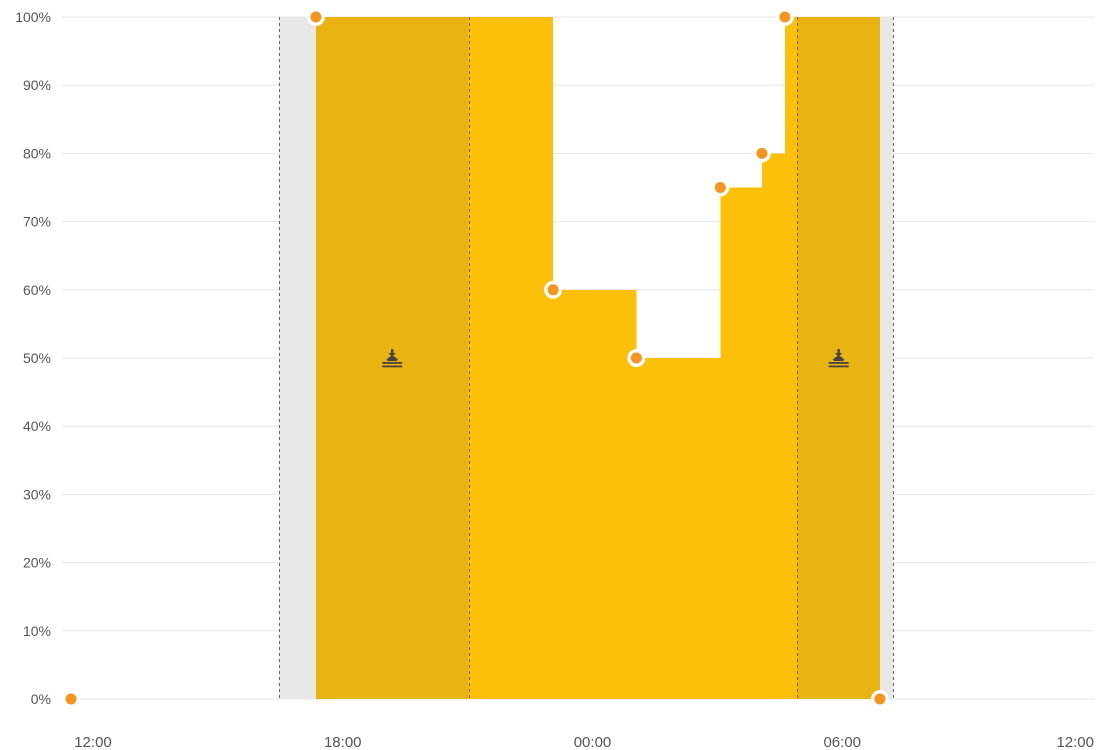 The height and width of the screenshot is (750, 1096). What do you see at coordinates (842, 742) in the screenshot?
I see `x-tick-label: 06:00` at bounding box center [842, 742].